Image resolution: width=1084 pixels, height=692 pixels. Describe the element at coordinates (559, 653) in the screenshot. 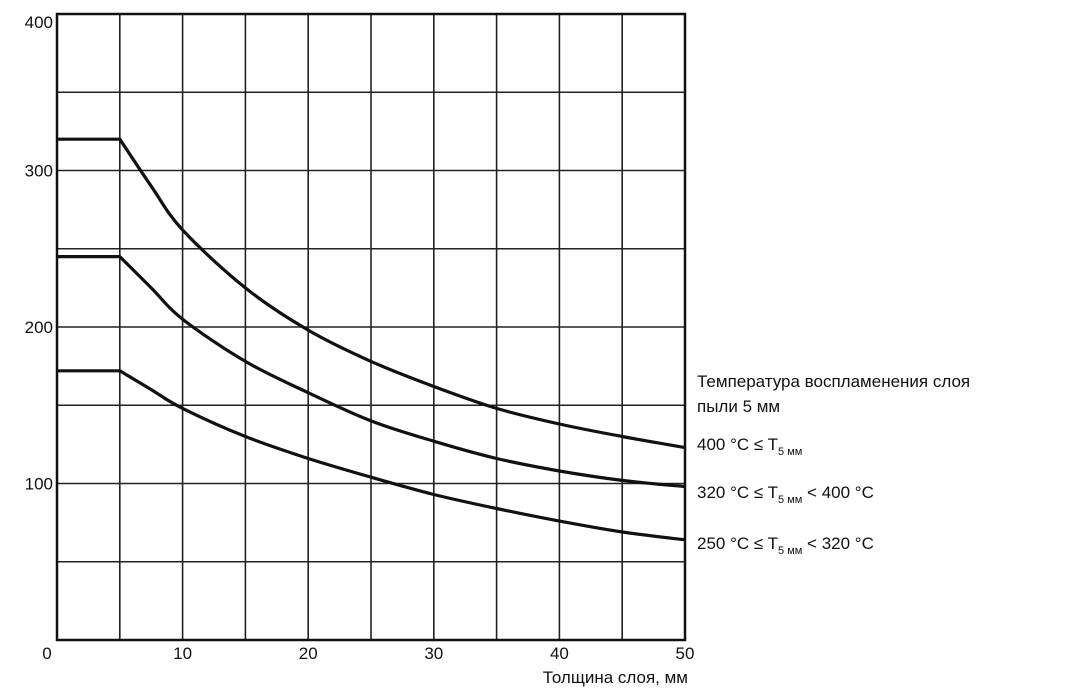

I see `x-tick-label: 40` at that location.